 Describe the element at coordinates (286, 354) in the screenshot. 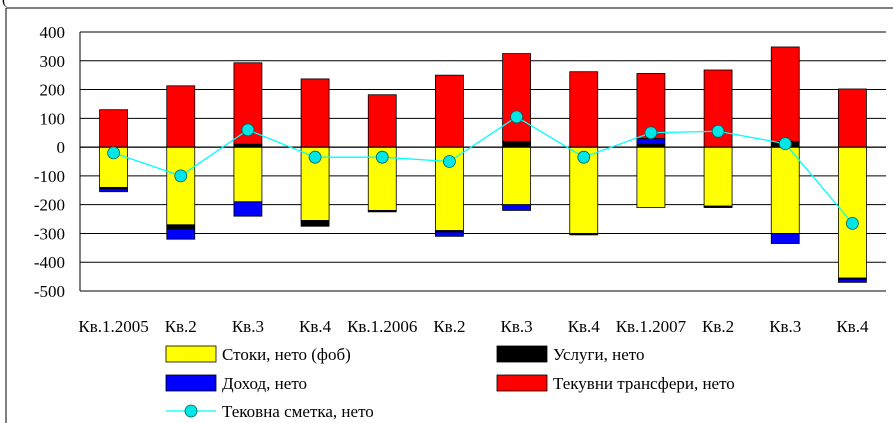

I see `legend-label-0: Стоки, нето (фоб)` at that location.